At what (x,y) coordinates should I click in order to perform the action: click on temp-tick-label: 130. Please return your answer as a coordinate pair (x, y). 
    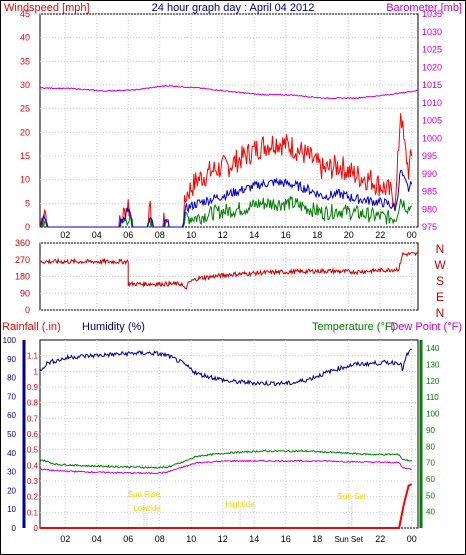
    Looking at the image, I should click on (433, 365).